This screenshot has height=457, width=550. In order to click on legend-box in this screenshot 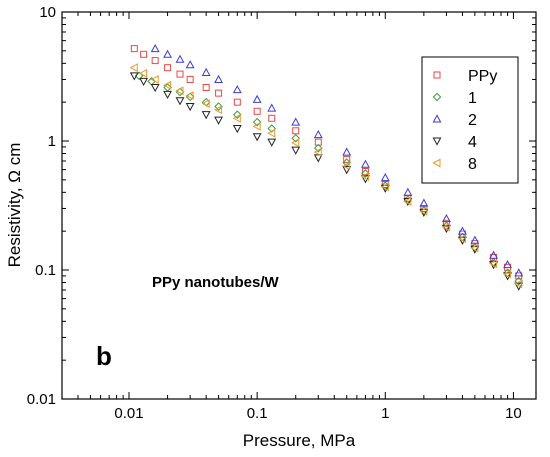, I will do `click(470, 120)`.